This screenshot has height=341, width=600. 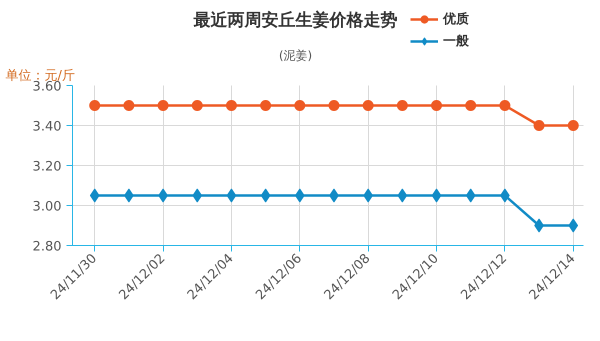 I want to click on y-tick-label: 3.00, so click(x=47, y=207).